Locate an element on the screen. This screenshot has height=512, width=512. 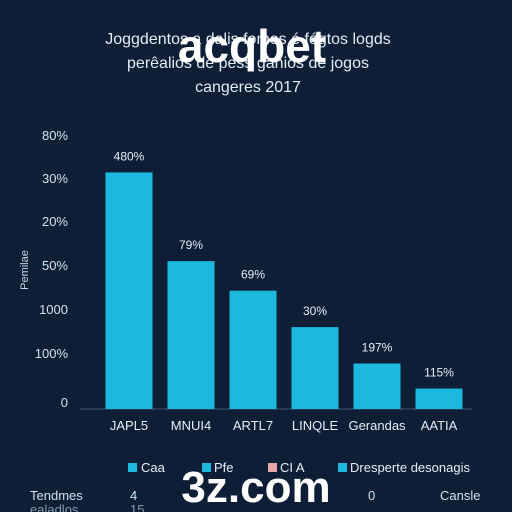
bar-aatia is located at coordinates (439, 398).